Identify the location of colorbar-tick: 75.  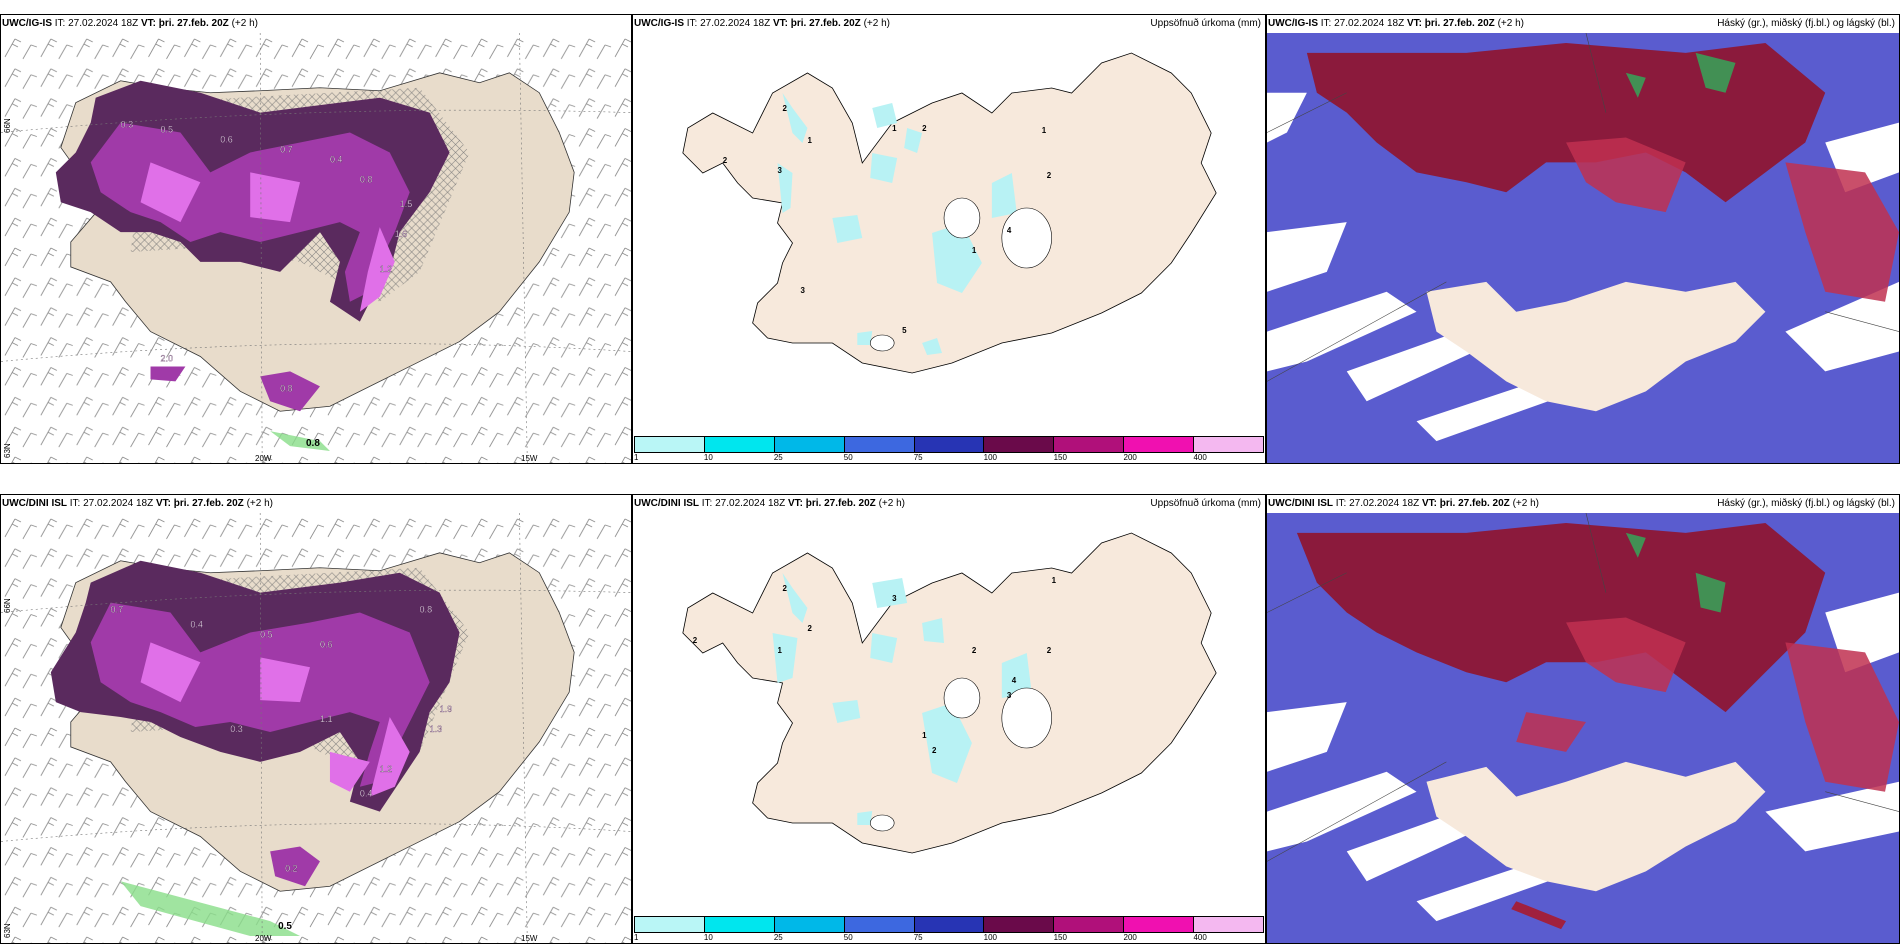
(918, 937).